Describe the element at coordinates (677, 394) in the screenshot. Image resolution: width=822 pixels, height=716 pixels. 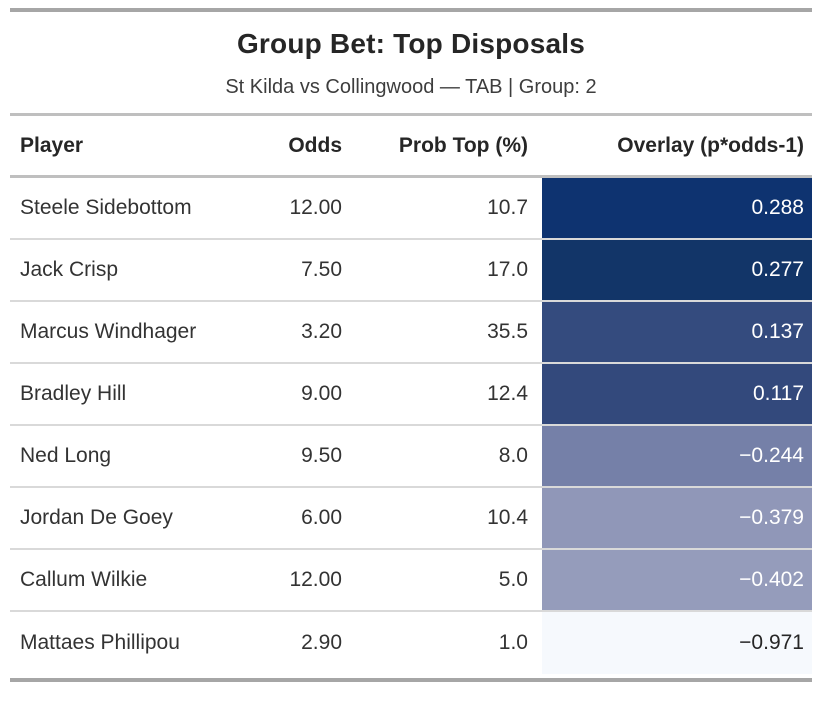
I see `overlay-value: 0.117` at that location.